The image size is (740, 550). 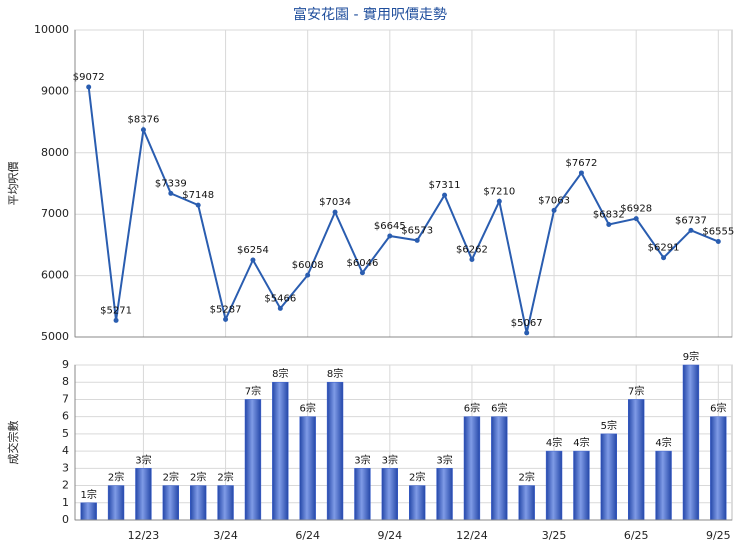 What do you see at coordinates (65, 502) in the screenshot?
I see `y-tick-label: 1` at bounding box center [65, 502].